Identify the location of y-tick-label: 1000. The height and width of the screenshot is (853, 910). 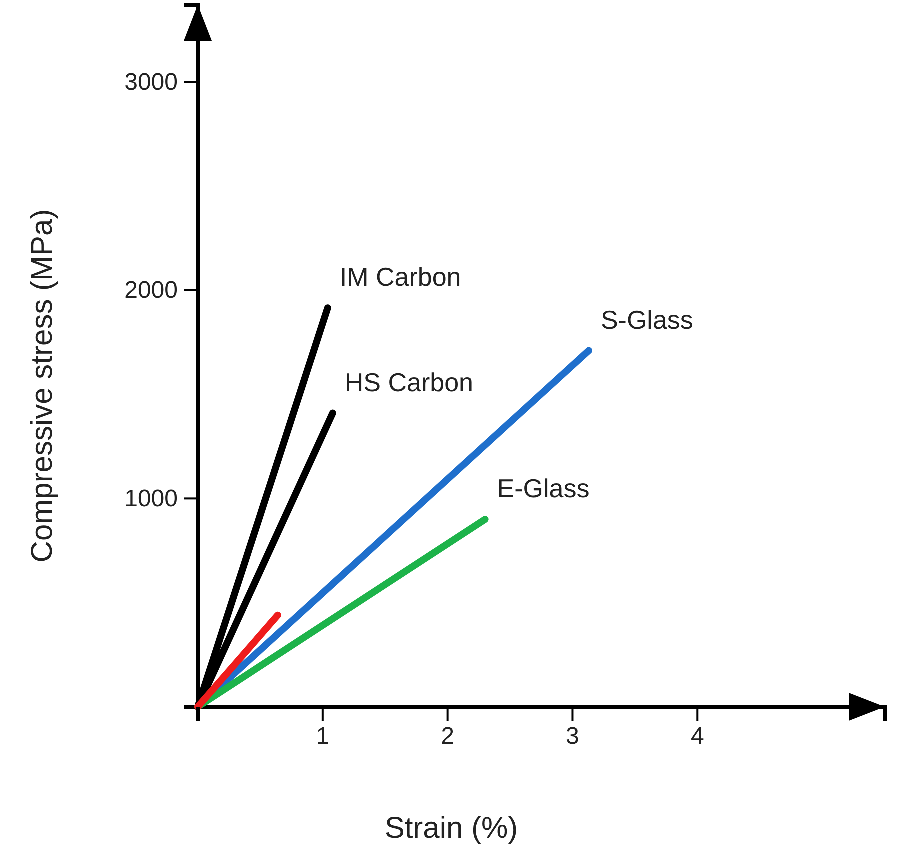
(151, 498).